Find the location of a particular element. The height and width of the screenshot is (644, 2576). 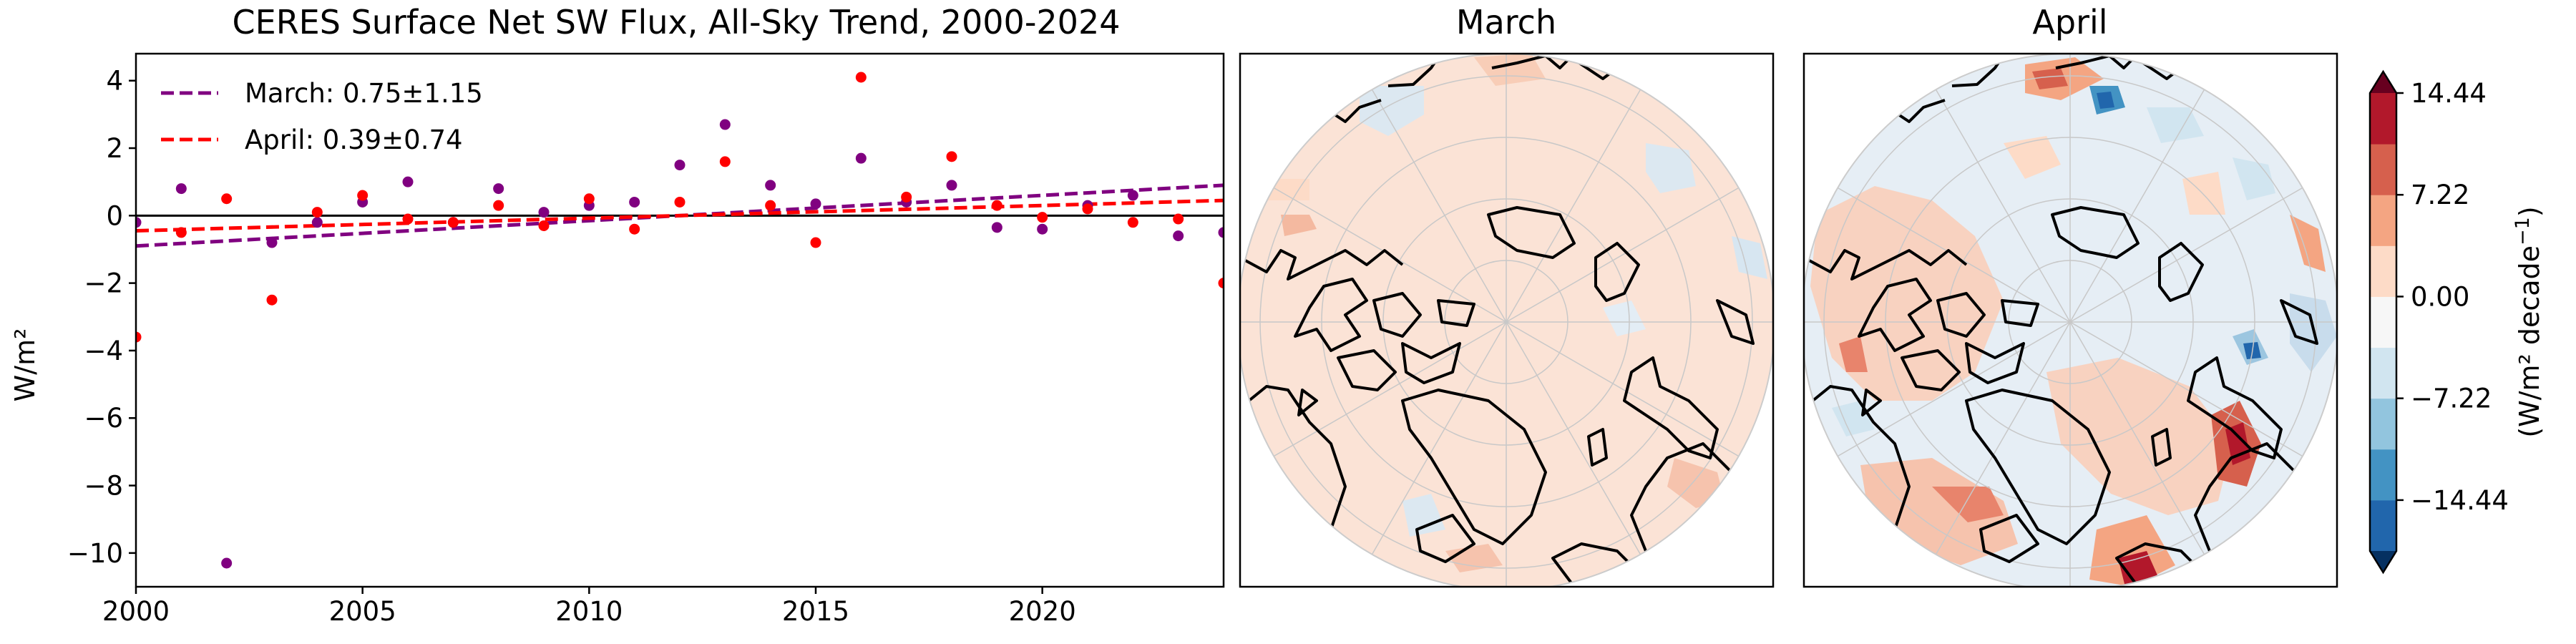

y-tick-label: 2 is located at coordinates (114, 148).